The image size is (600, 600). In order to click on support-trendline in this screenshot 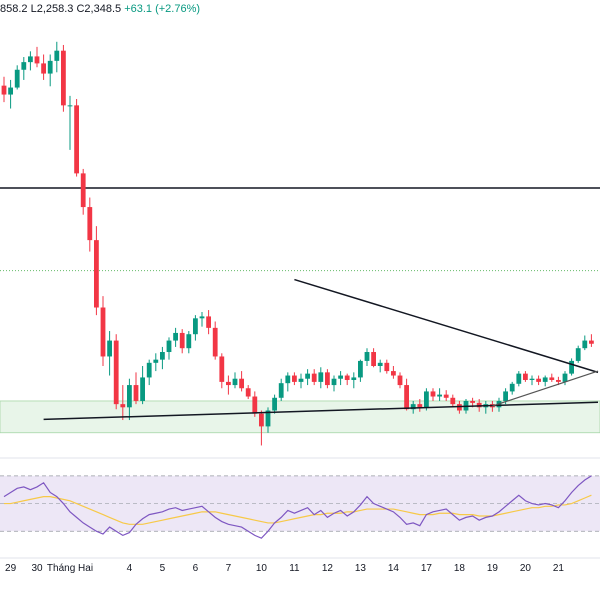, I will do `click(321, 411)`.